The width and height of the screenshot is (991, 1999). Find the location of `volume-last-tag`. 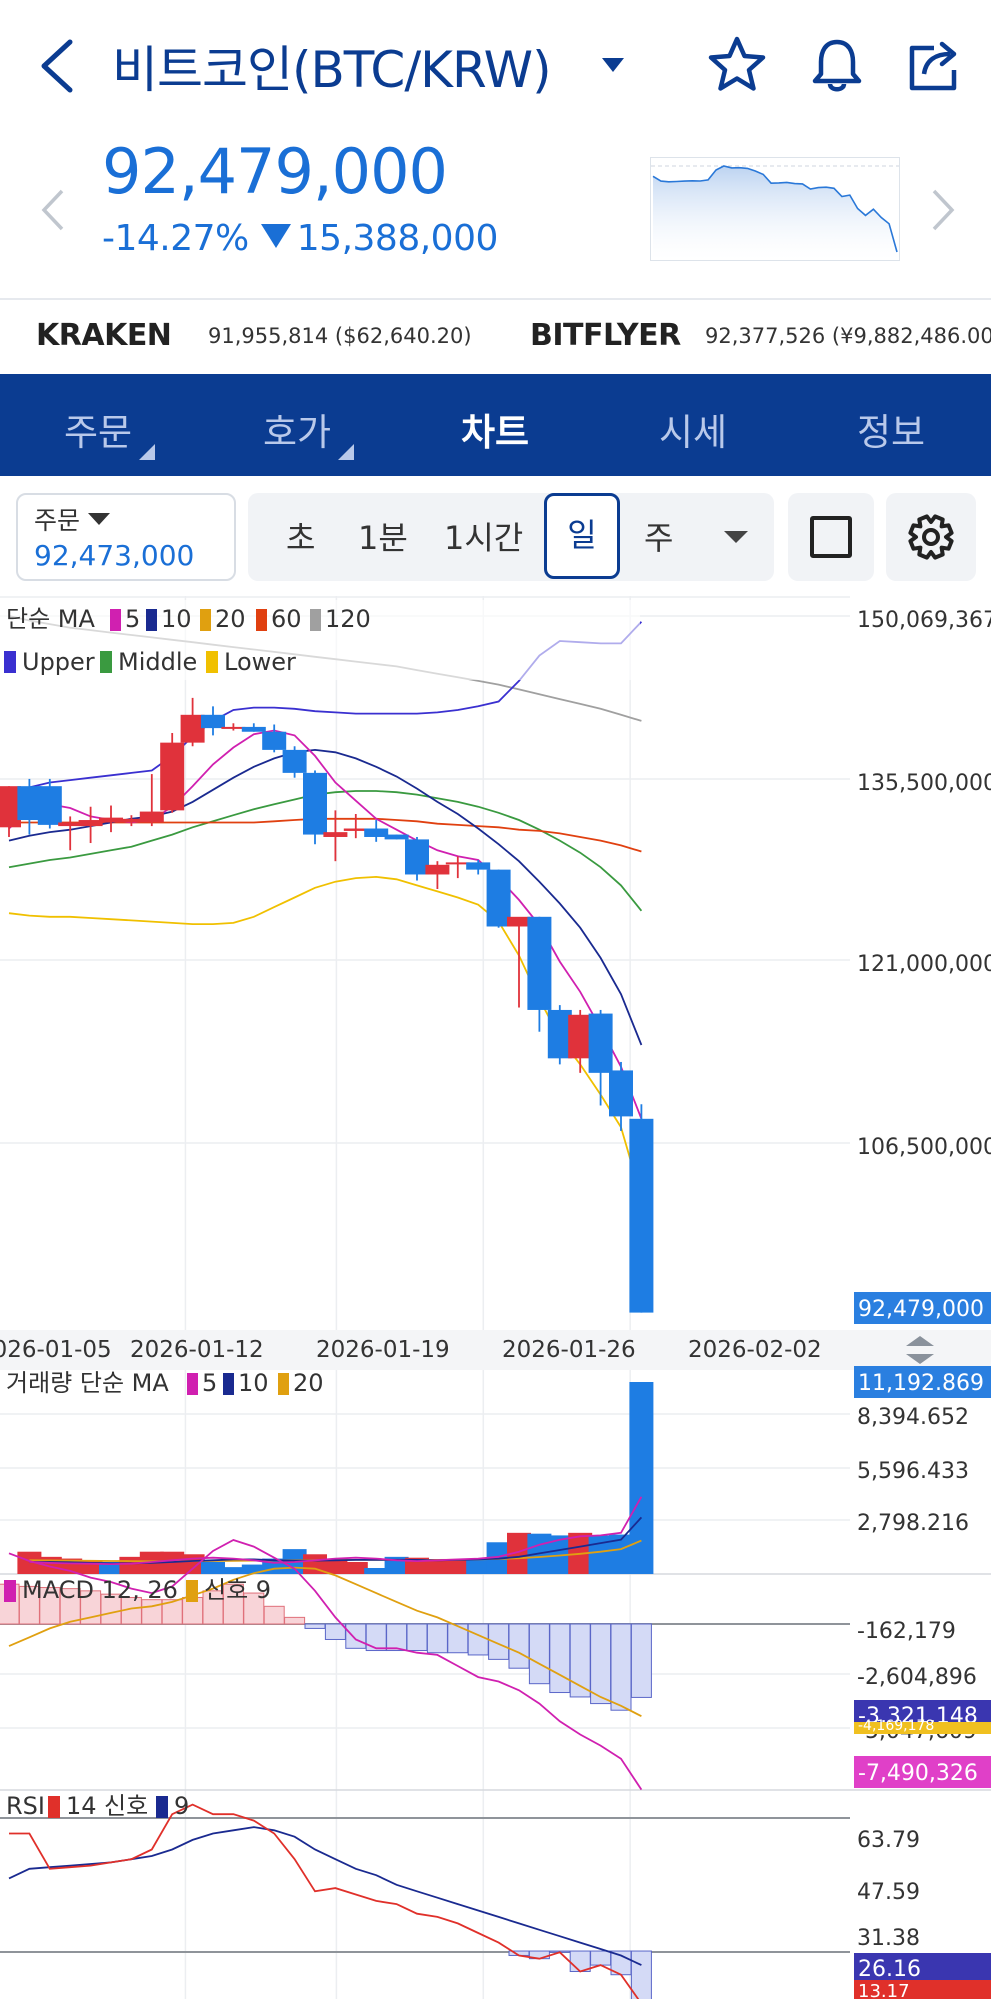

volume-last-tag is located at coordinates (922, 1382).